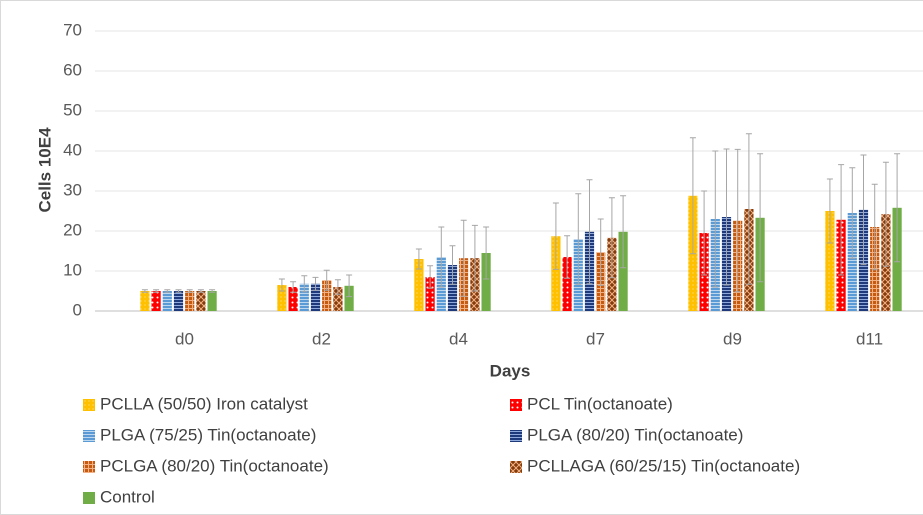 The width and height of the screenshot is (923, 515). I want to click on legend-label: PCLLAGA (60/25/15) Tin(octanoate), so click(663, 465).